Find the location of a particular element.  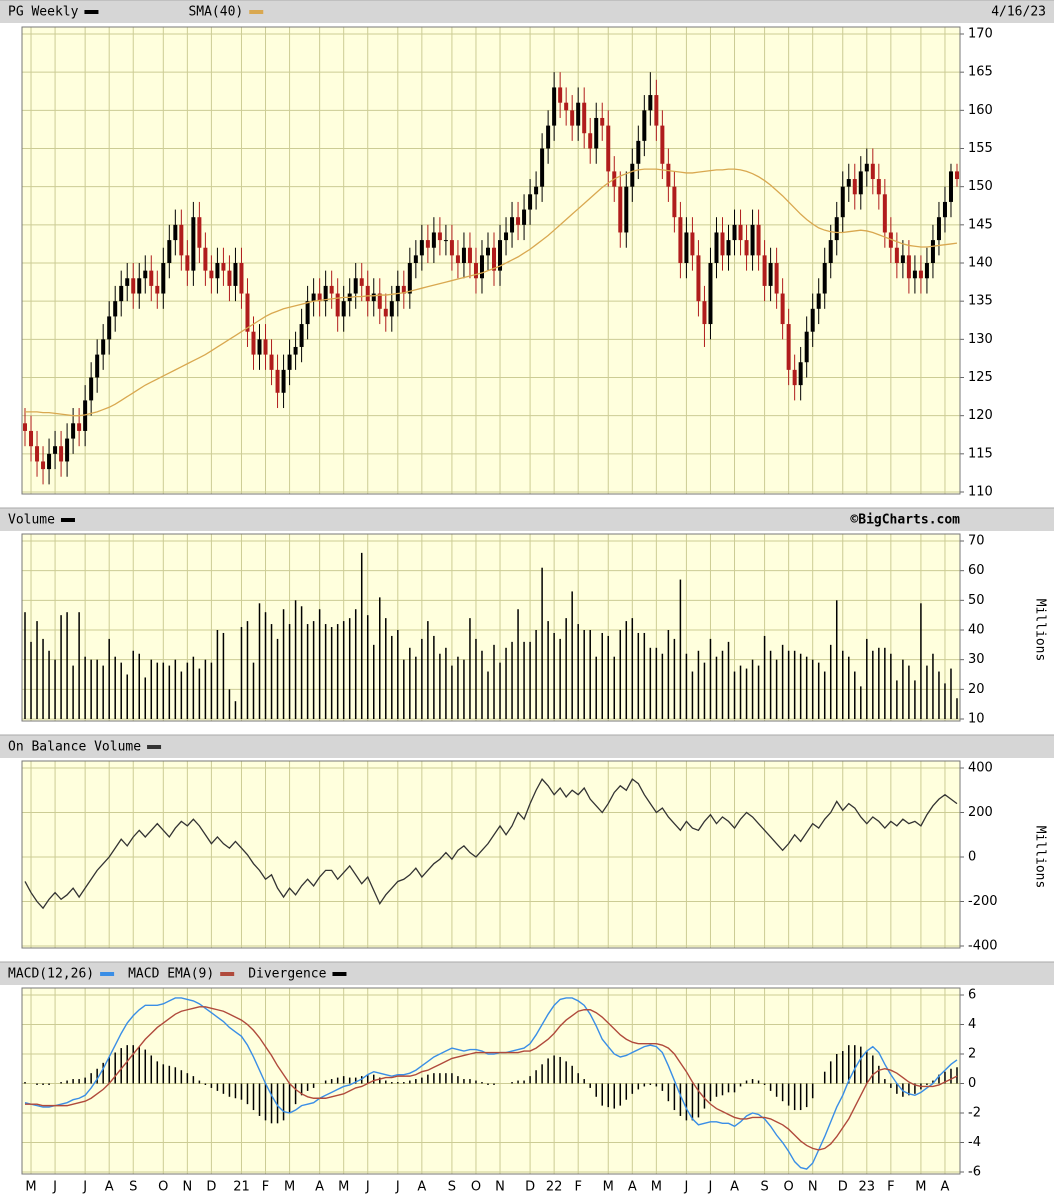

x-tick-label: 22 is located at coordinates (554, 1187).